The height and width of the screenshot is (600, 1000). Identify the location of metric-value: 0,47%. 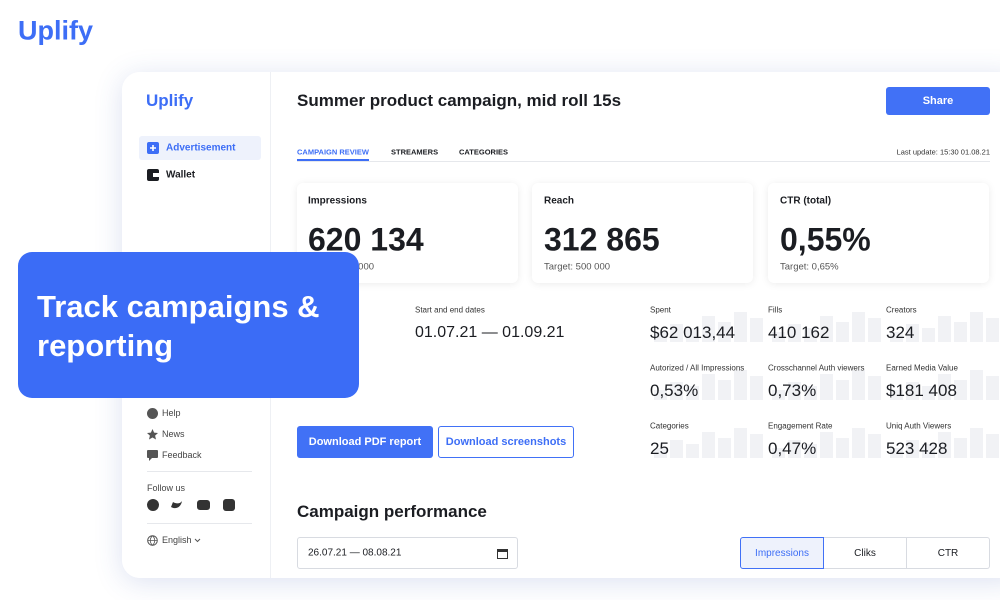
(792, 448).